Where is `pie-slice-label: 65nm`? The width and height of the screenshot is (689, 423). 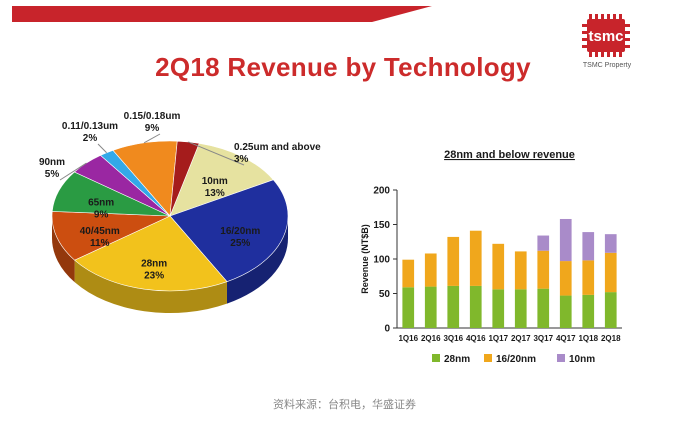 pie-slice-label: 65nm is located at coordinates (101, 202).